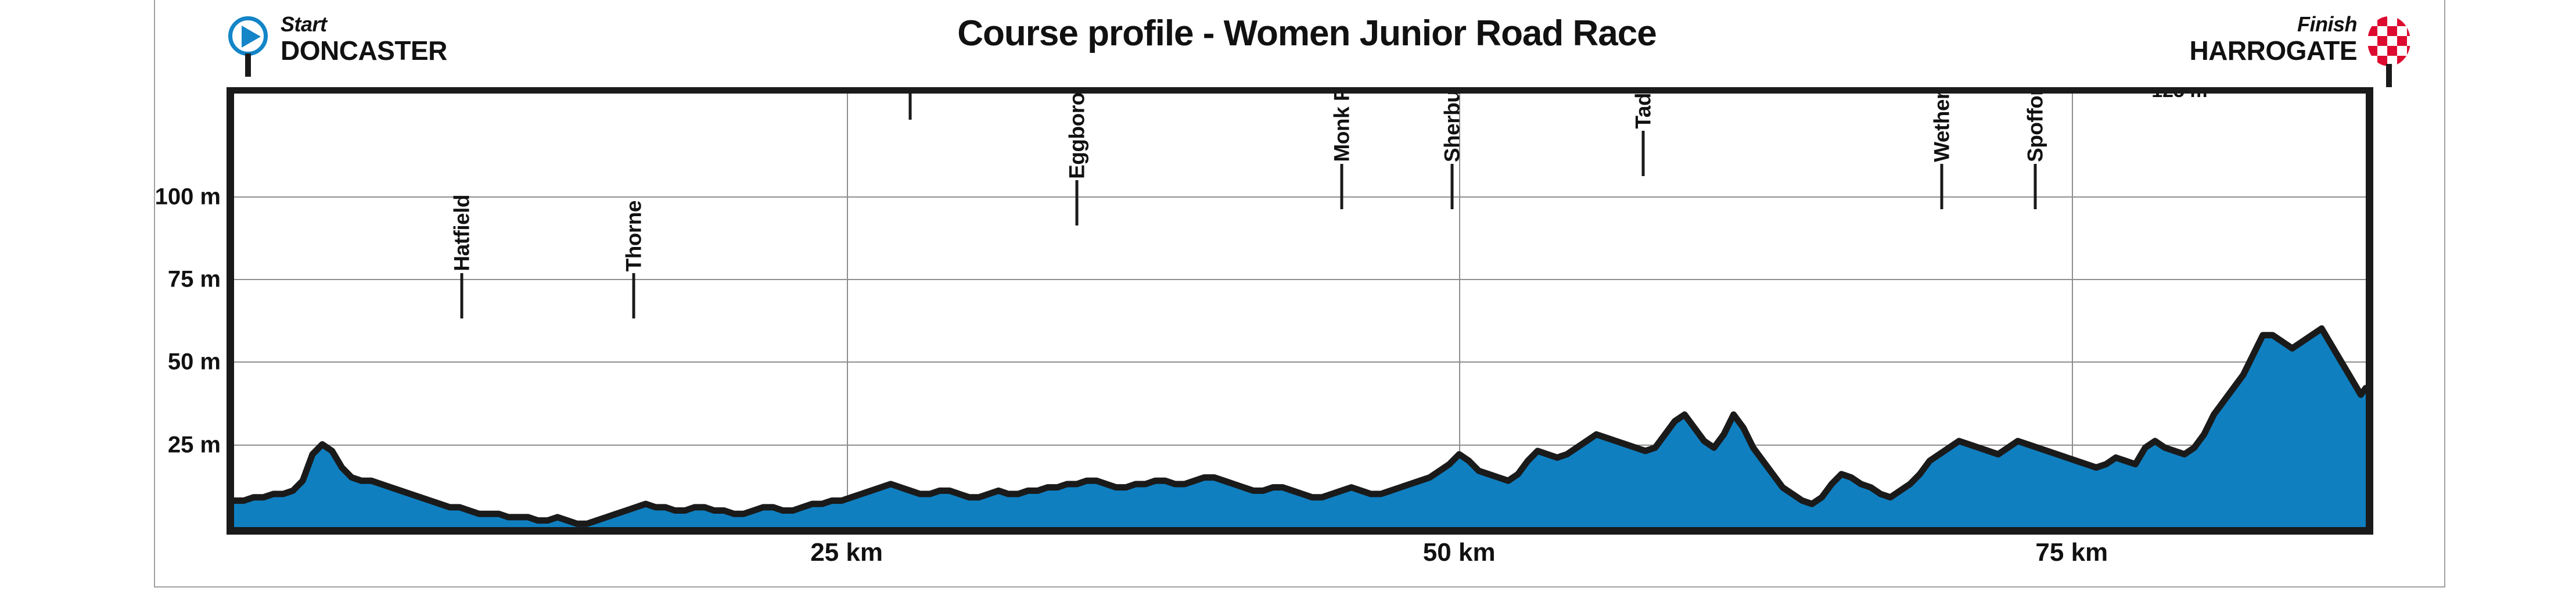  Describe the element at coordinates (462, 233) in the screenshot. I see `place-label: Hatfield` at that location.